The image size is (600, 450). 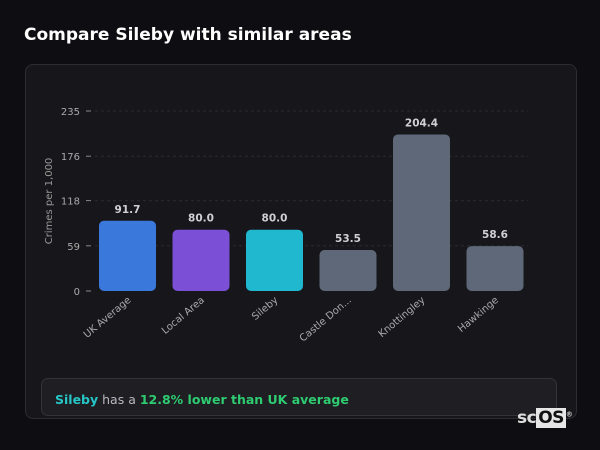 What do you see at coordinates (108, 318) in the screenshot?
I see `x-tick-label: UK Average` at bounding box center [108, 318].